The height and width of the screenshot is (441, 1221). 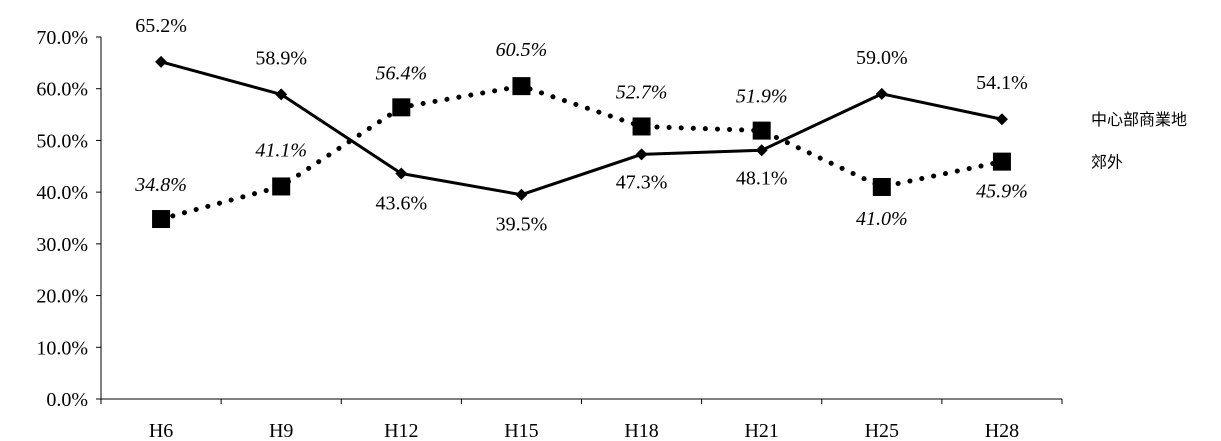 I want to click on series-name-label: 郊外, so click(x=1107, y=162).